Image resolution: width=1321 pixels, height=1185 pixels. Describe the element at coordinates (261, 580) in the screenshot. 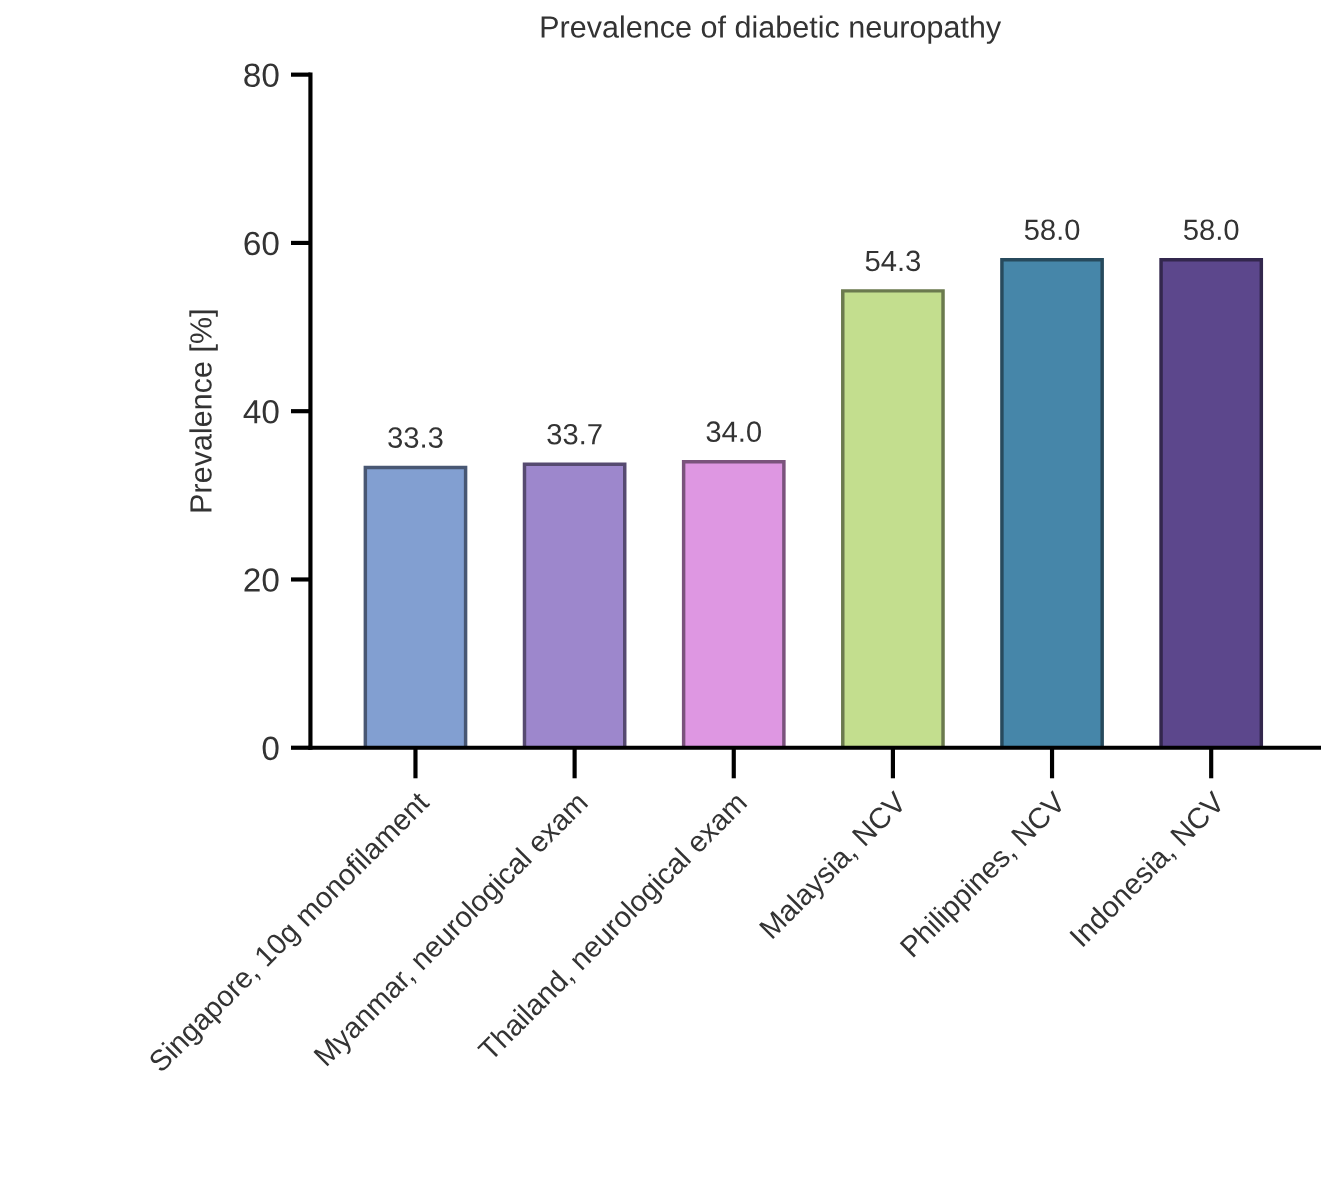

I see `y-tick-label: 20` at that location.